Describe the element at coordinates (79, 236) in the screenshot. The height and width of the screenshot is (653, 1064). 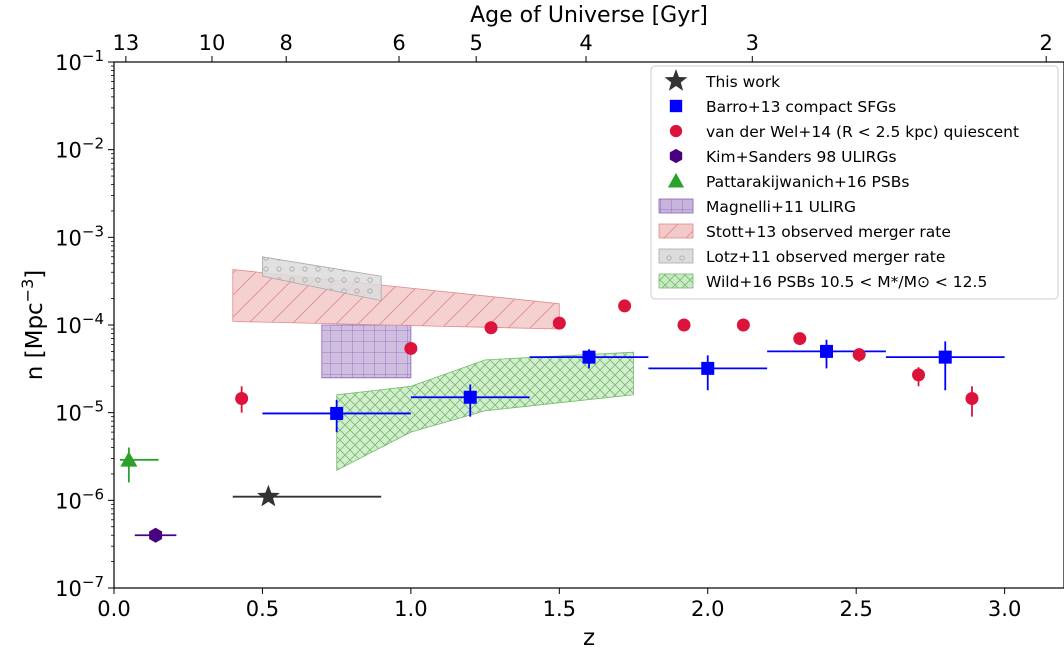
I see `y-tick-label: 10⁻³` at that location.